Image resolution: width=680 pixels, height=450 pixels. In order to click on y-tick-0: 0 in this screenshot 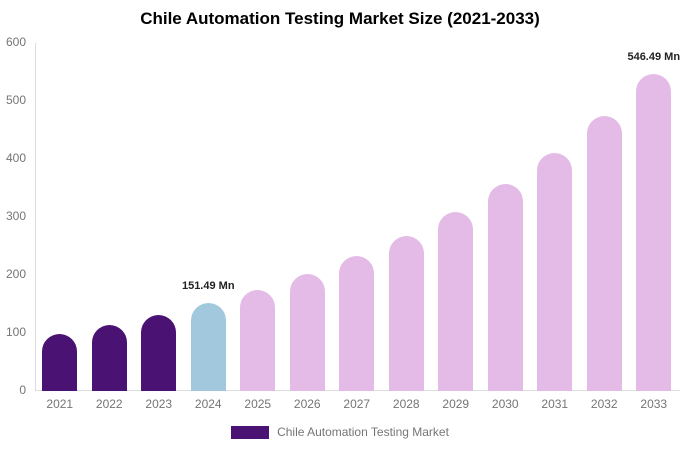, I will do `click(22, 390)`.